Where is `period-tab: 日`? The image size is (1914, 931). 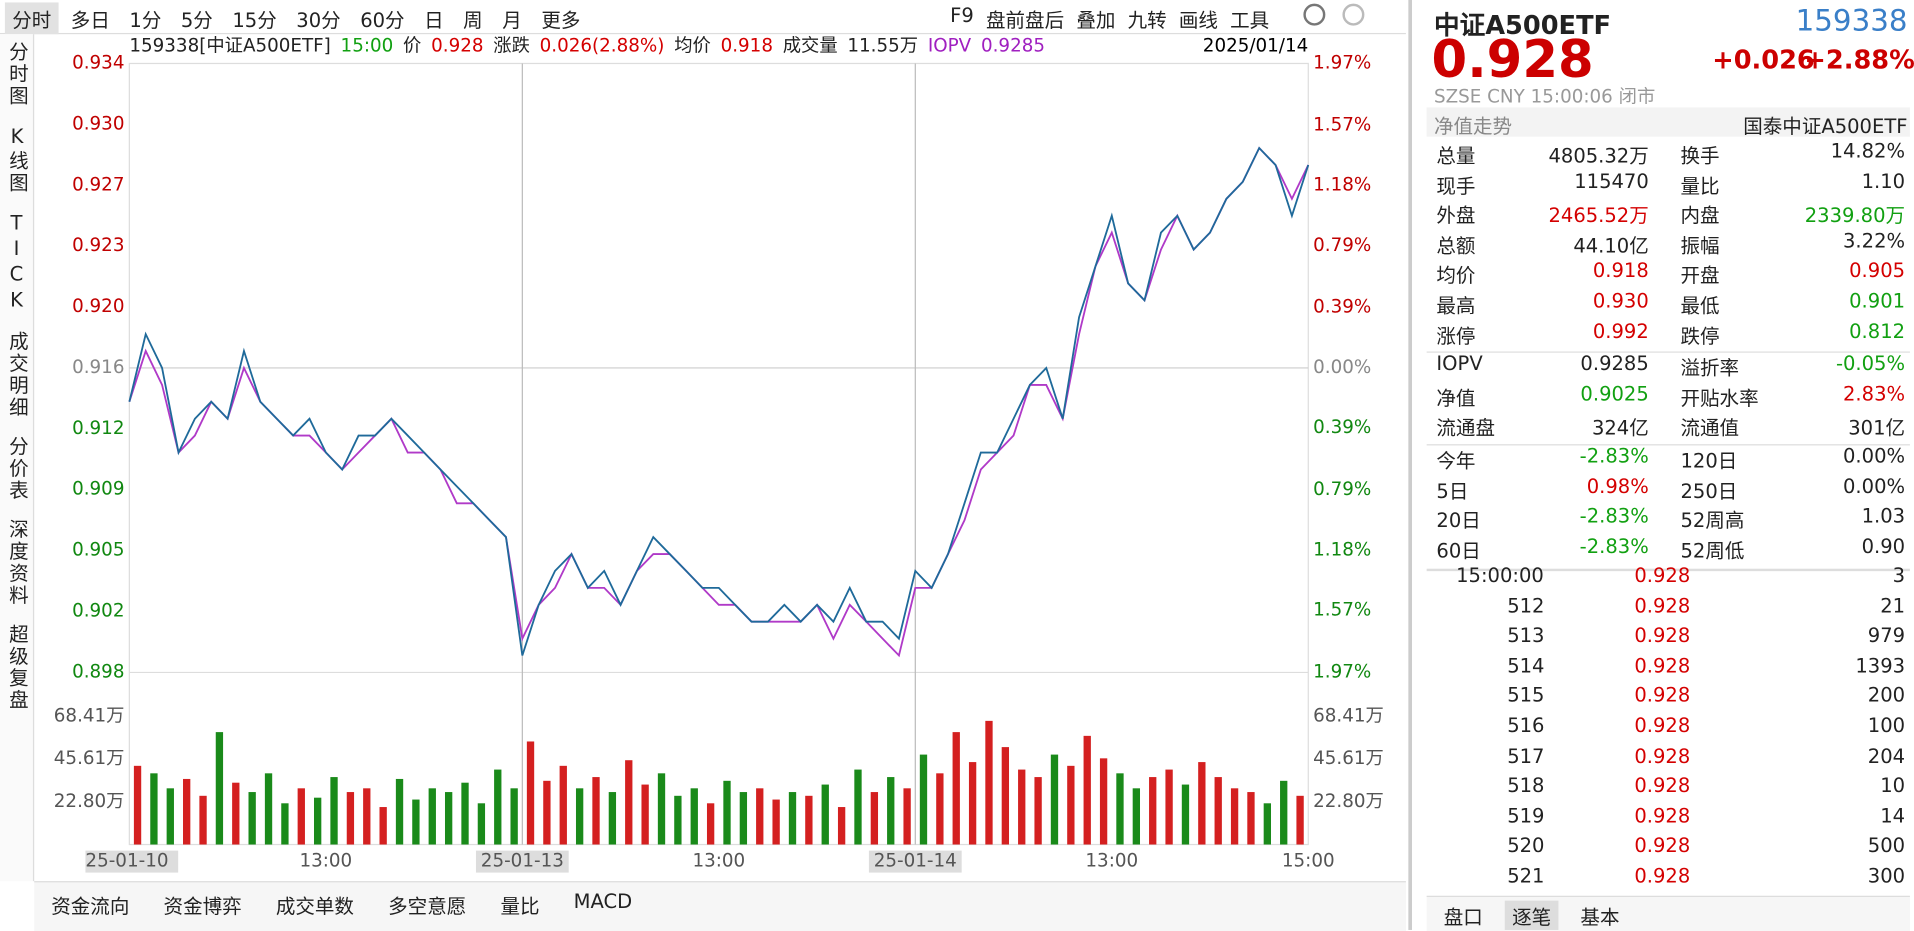 period-tab: 日 is located at coordinates (434, 20).